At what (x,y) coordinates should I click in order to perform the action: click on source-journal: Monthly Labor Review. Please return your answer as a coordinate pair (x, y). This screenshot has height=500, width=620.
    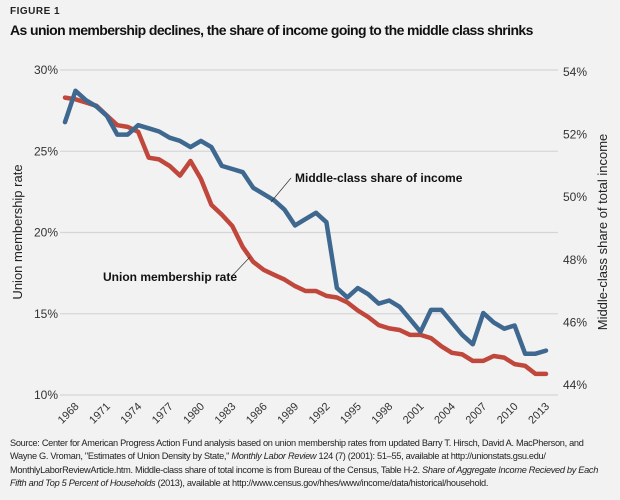
    Looking at the image, I should click on (274, 456).